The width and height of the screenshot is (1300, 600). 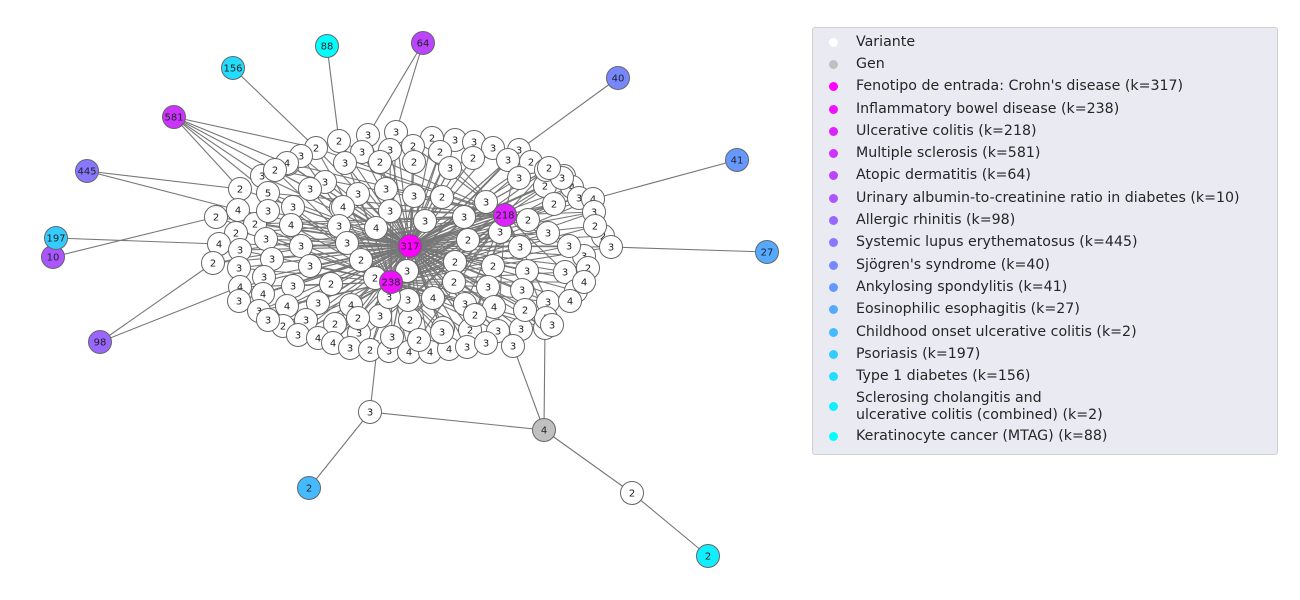 What do you see at coordinates (982, 436) in the screenshot?
I see `legend-label: Keratinocyte cancer (MTAG) (k=88)` at bounding box center [982, 436].